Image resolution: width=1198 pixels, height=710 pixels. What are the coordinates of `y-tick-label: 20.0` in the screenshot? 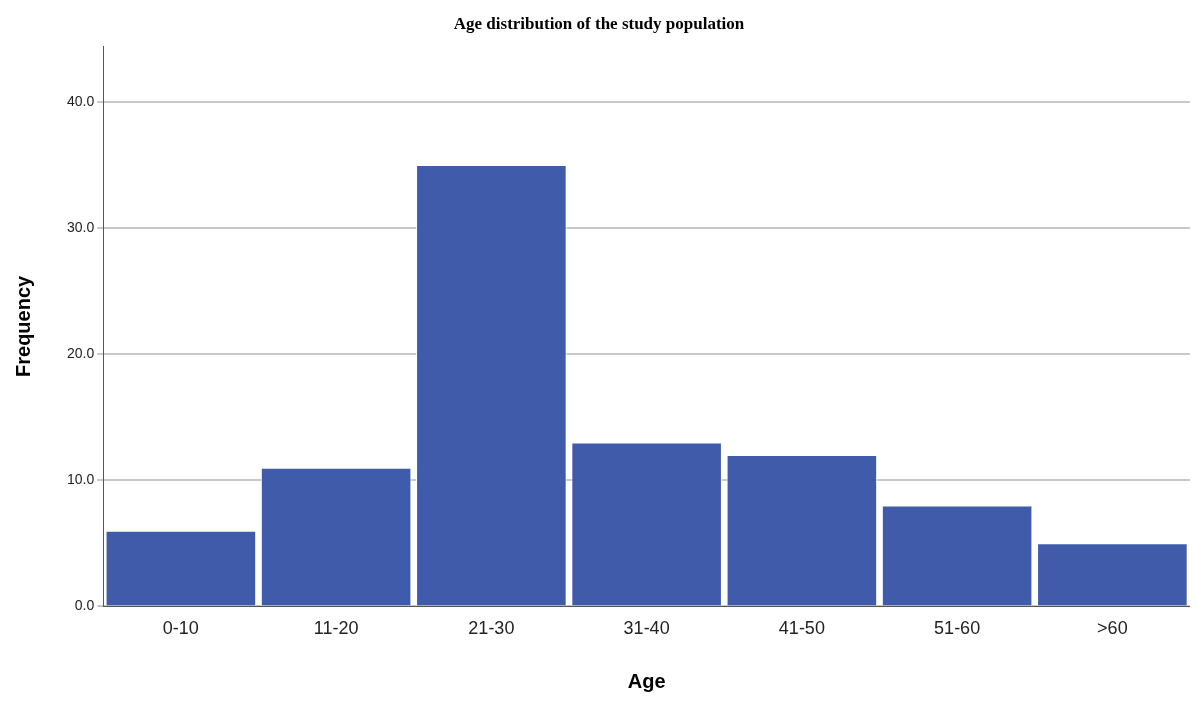 It's located at (81, 353).